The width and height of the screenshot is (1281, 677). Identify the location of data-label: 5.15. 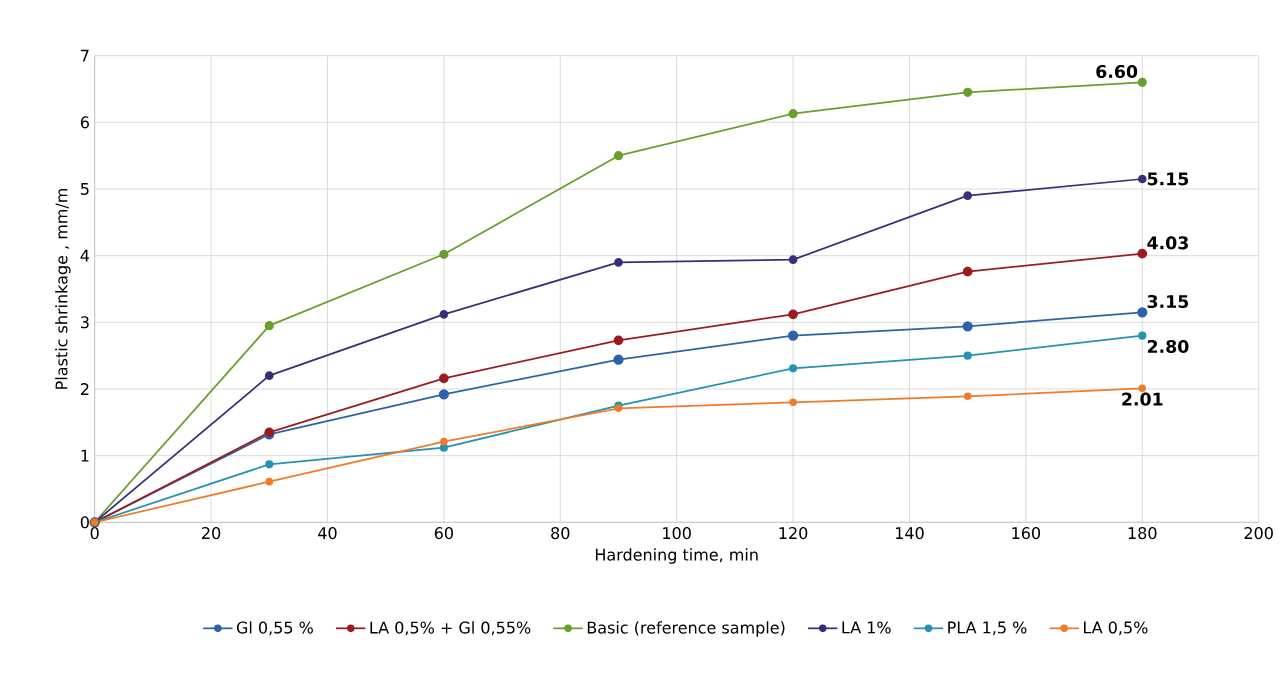
(1168, 179).